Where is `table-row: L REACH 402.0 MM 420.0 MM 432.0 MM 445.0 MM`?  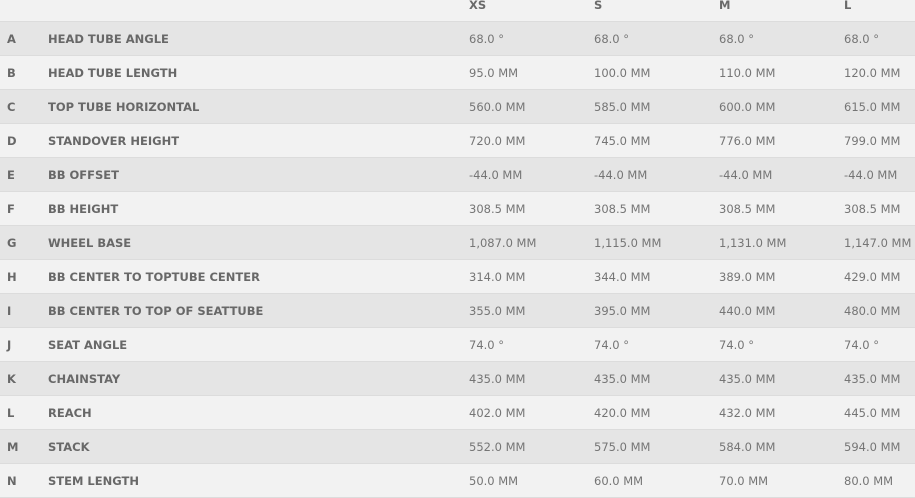 table-row: L REACH 402.0 MM 420.0 MM 432.0 MM 445.0 MM is located at coordinates (457, 412).